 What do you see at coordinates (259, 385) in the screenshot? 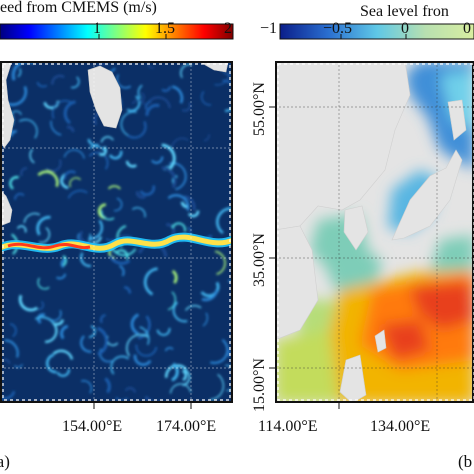
I see `map-b-lat-label-15: 15.00°N` at bounding box center [259, 385].